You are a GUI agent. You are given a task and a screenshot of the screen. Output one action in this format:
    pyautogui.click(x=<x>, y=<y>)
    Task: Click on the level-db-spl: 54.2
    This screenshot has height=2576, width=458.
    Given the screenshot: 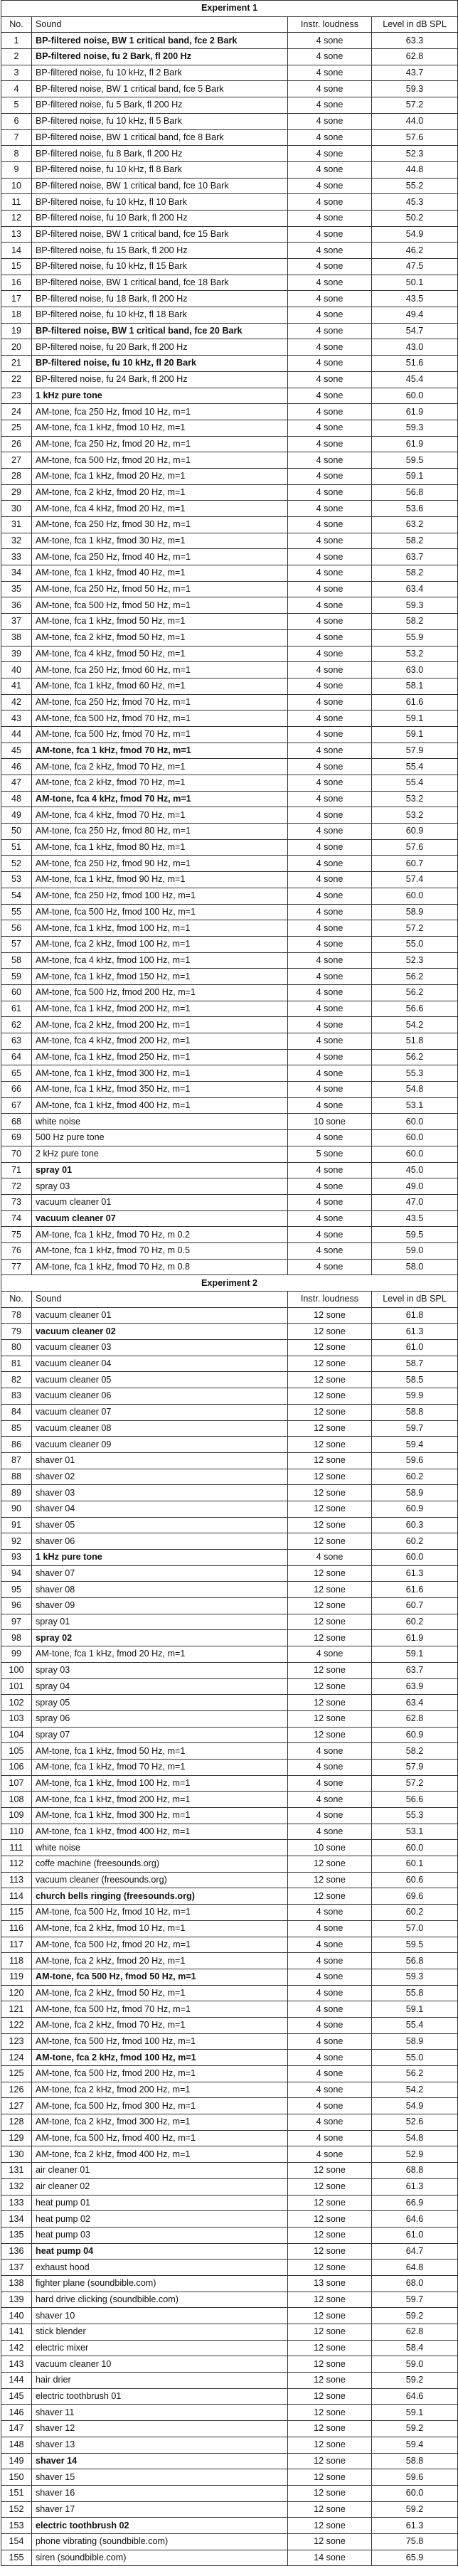 What is the action you would take?
    pyautogui.click(x=414, y=1024)
    